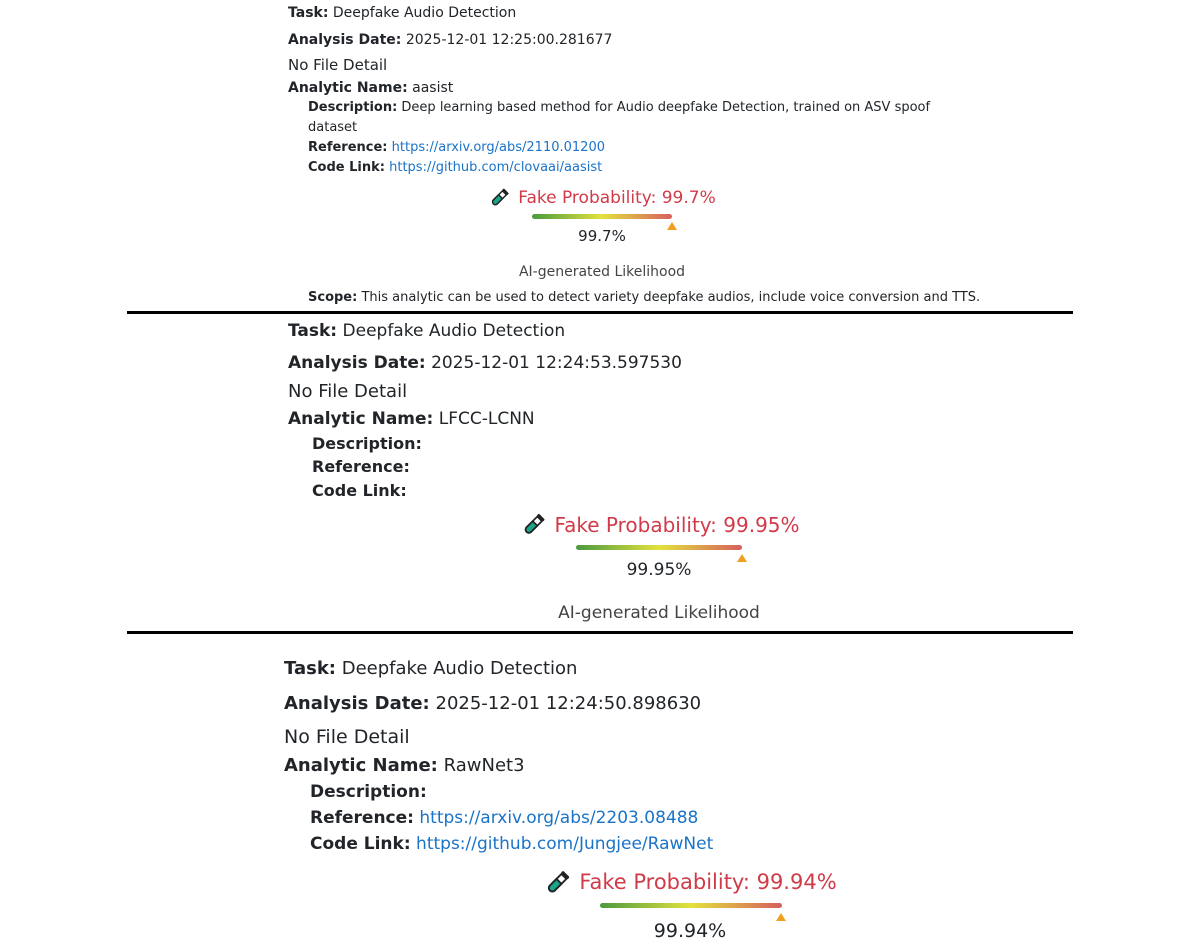 Image resolution: width=1200 pixels, height=950 pixels. Describe the element at coordinates (496, 167) in the screenshot. I see `code-link: https://github.com/clovaai/aasist` at that location.